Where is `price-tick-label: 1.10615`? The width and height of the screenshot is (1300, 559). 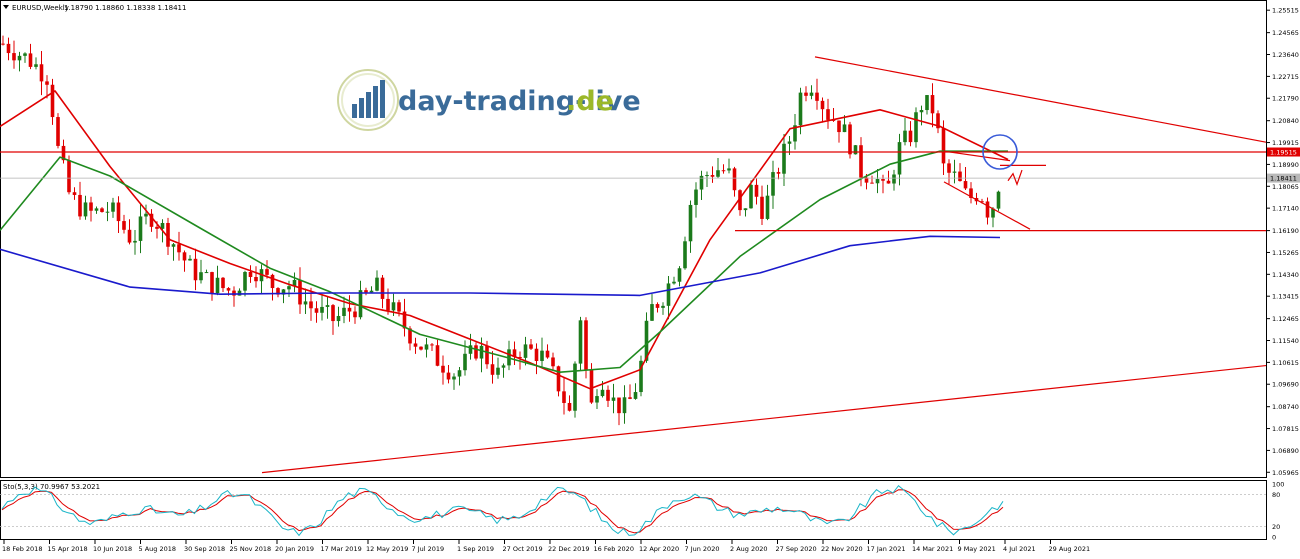 price-tick-label: 1.10615 is located at coordinates (1285, 363).